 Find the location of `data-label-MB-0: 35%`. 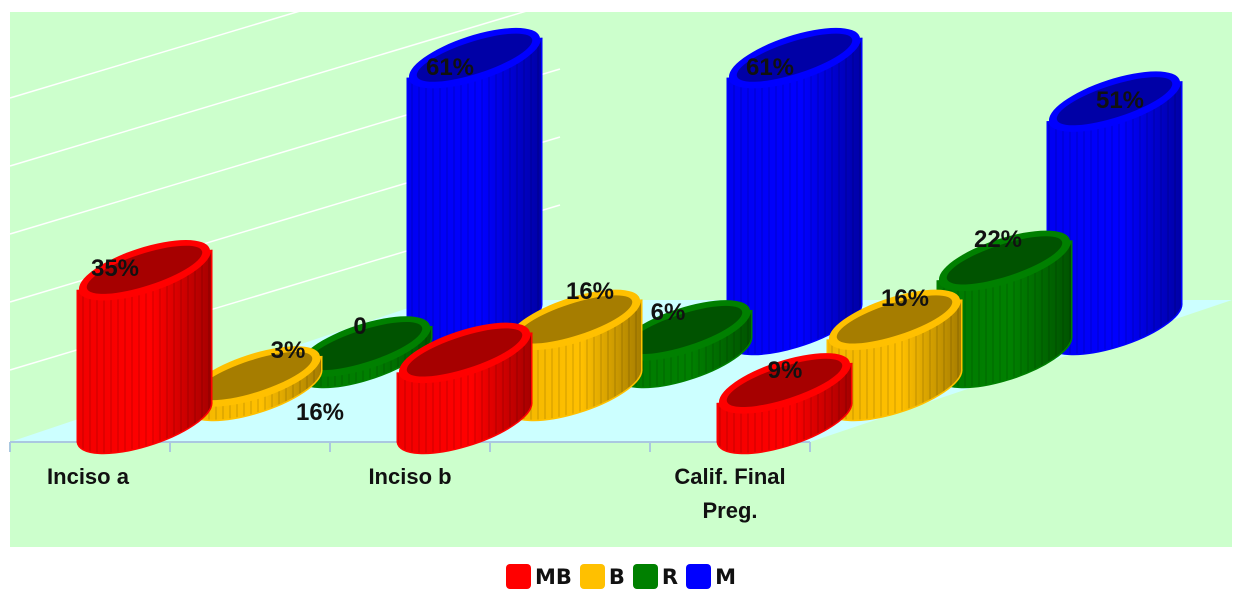

data-label-MB-0: 35% is located at coordinates (115, 268).